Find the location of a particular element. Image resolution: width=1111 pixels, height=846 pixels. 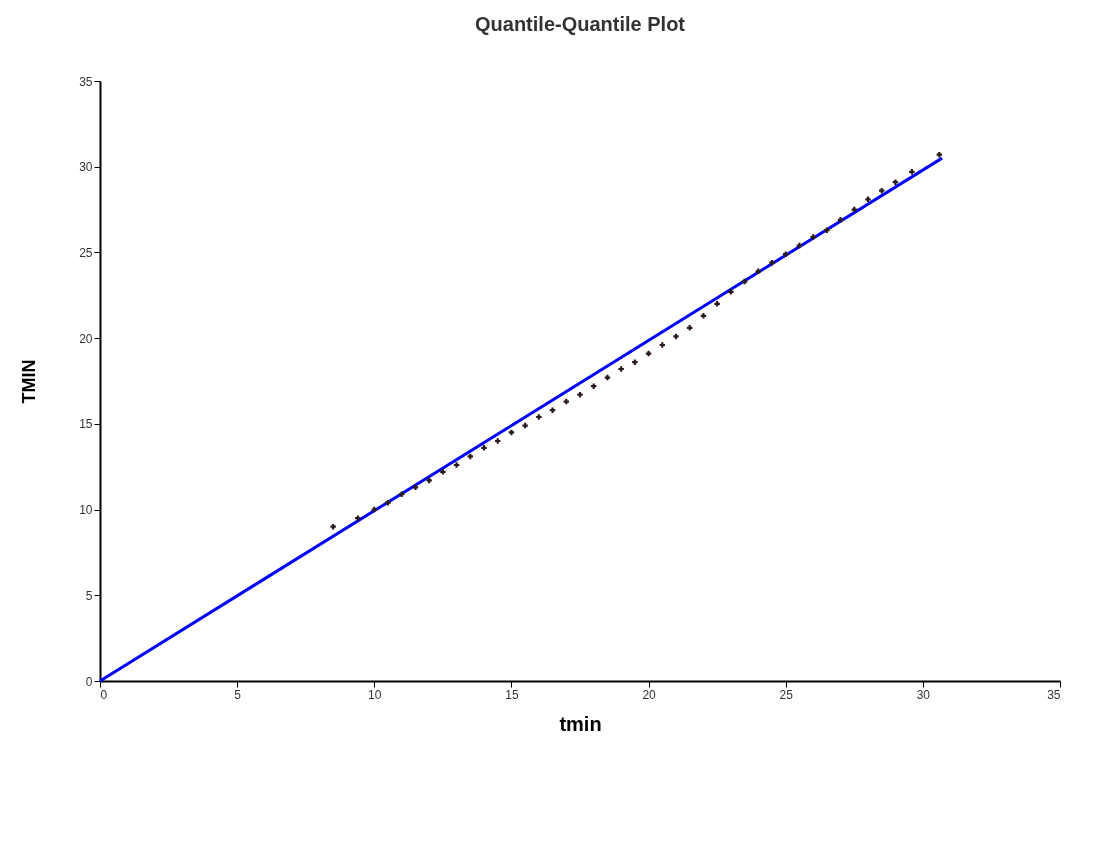

y-tick-label: 35 is located at coordinates (86, 81).